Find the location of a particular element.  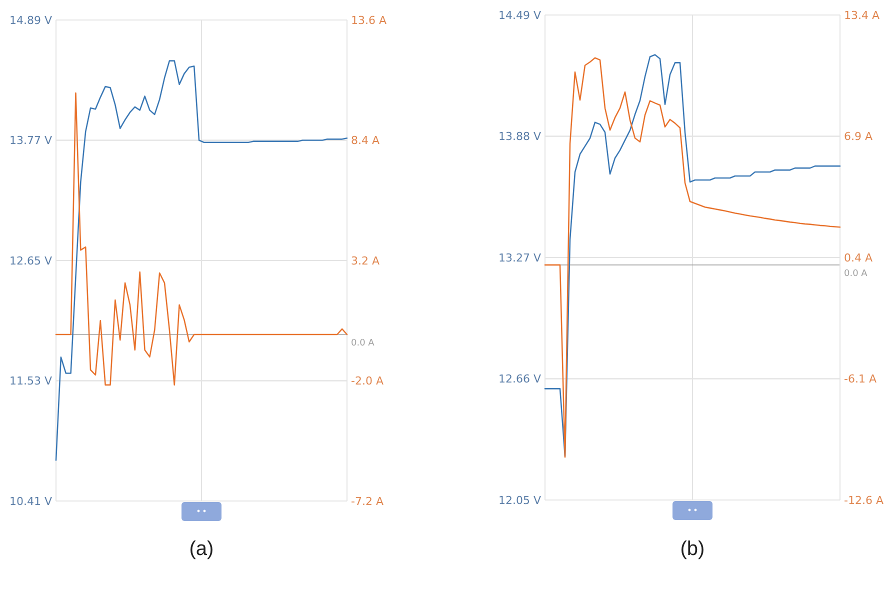

y2-tick-label: -12.6 A is located at coordinates (864, 500).